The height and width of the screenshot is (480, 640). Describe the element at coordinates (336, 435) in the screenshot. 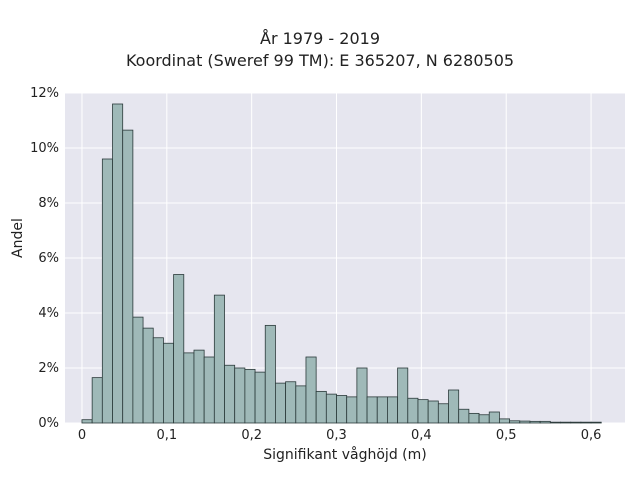

I see `x-tick-label: 0,3` at that location.